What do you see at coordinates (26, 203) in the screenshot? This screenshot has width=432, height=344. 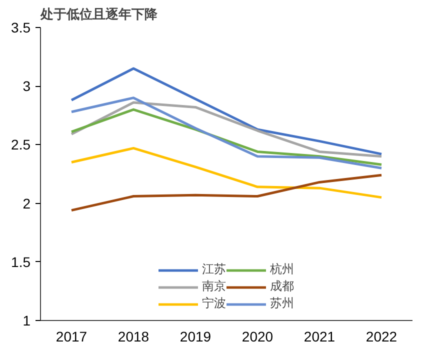 I see `y-tick-label: 2` at bounding box center [26, 203].